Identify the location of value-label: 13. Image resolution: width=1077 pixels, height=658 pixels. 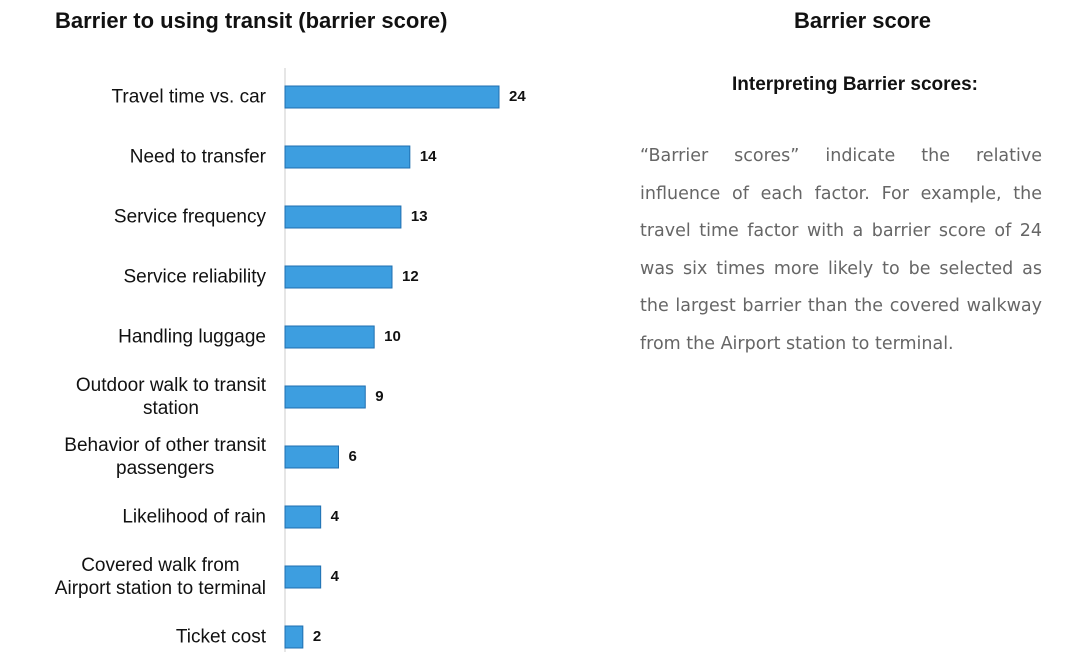
(419, 216).